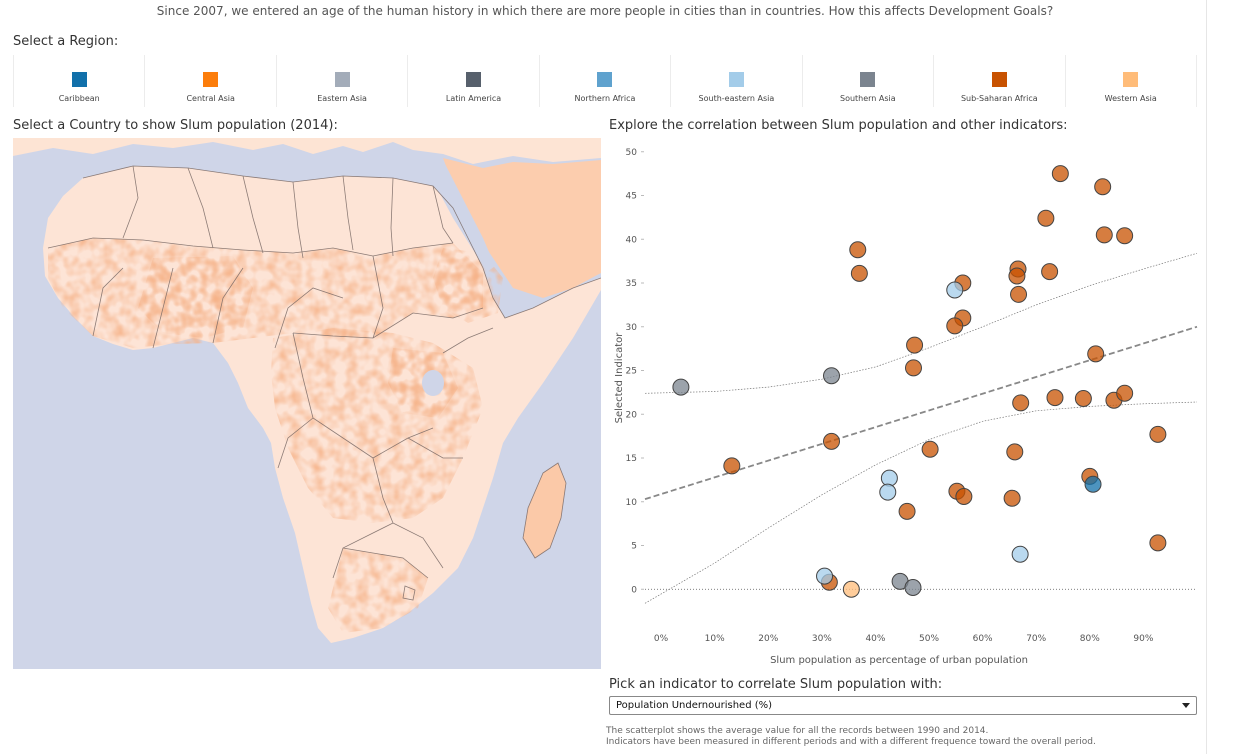 The image size is (1235, 754). I want to click on y-tick-label: 10, so click(632, 503).